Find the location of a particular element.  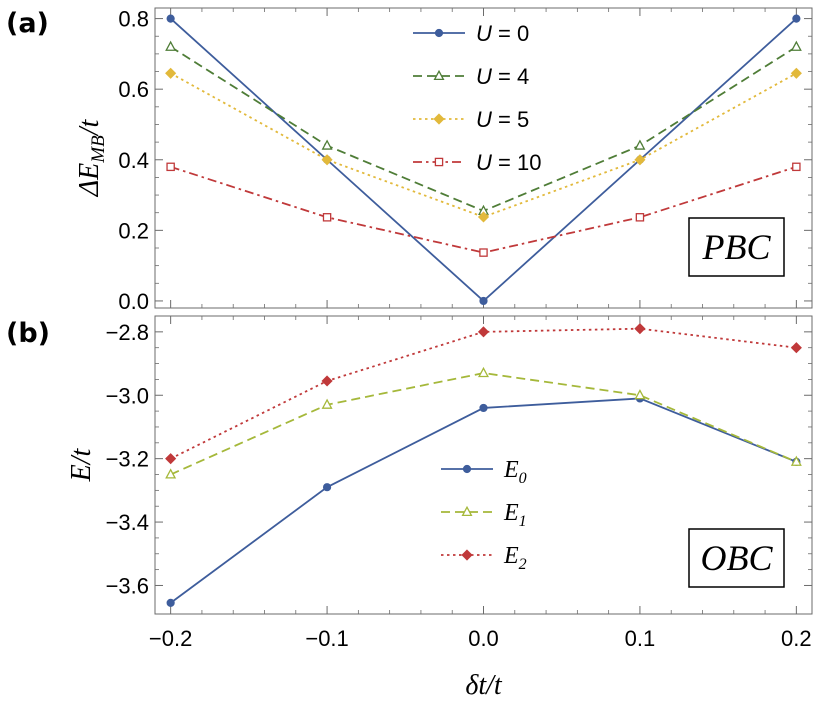

legend-label: U = 10 is located at coordinates (508, 162).